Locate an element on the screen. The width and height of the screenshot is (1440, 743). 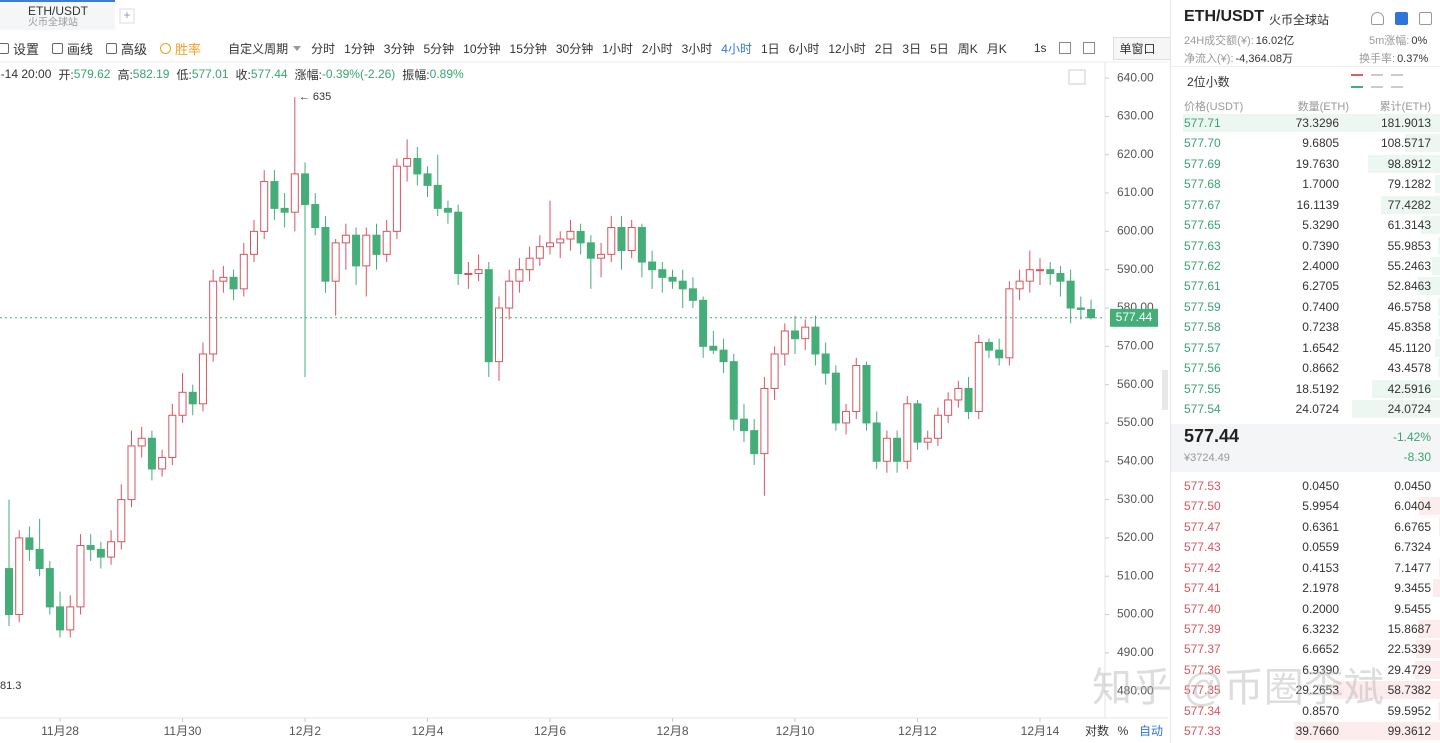
period: 月K is located at coordinates (996, 48).